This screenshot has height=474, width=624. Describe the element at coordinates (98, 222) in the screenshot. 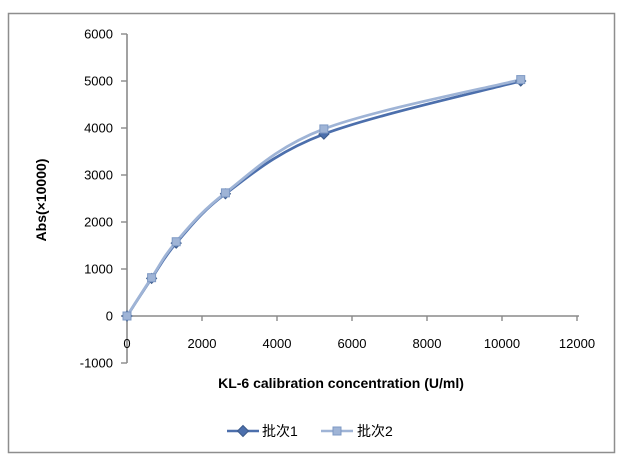

I see `y-axis-tick-label: 2000` at that location.